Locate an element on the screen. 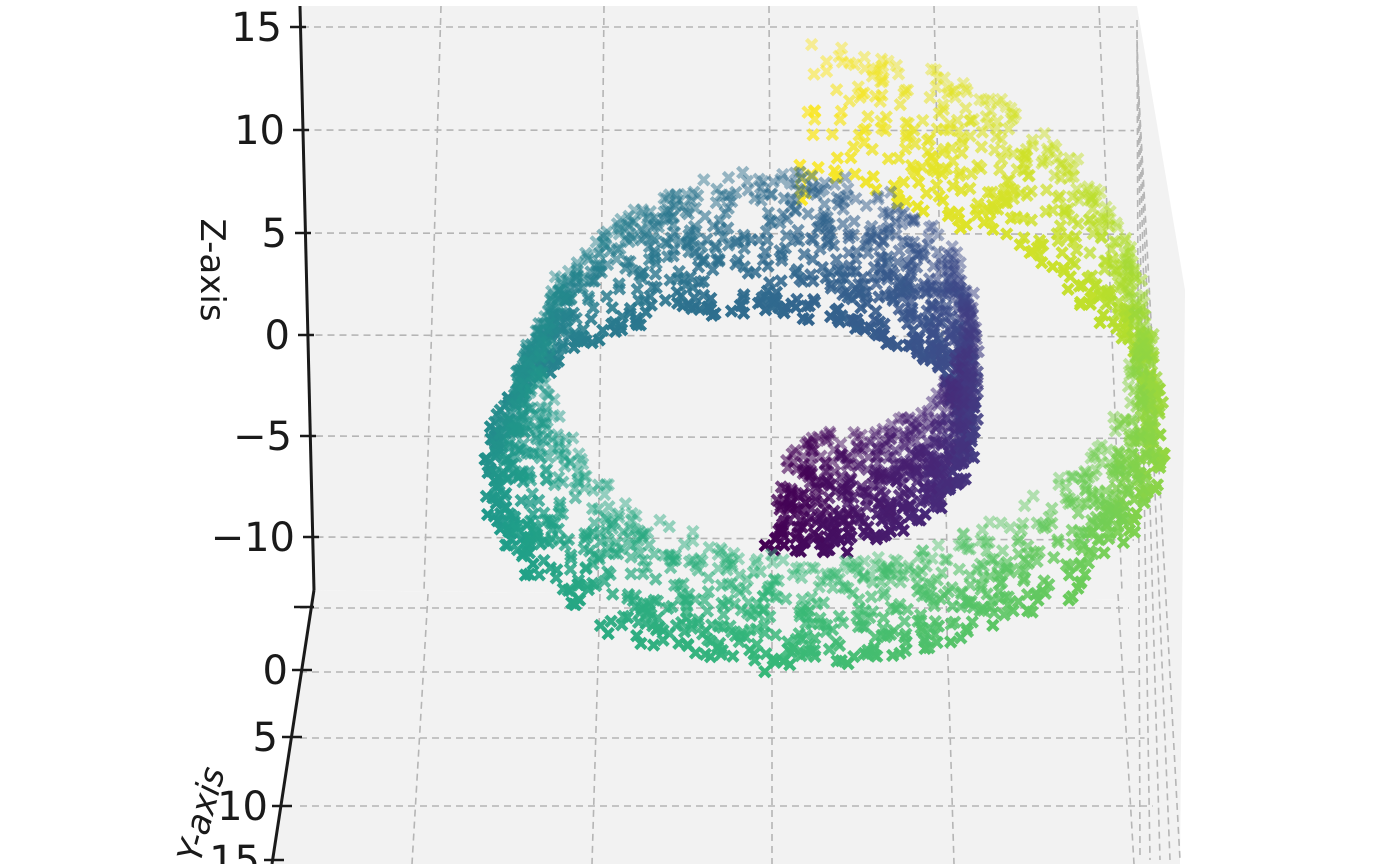 The width and height of the screenshot is (1400, 864). y-tick-label: 0 is located at coordinates (275, 671).